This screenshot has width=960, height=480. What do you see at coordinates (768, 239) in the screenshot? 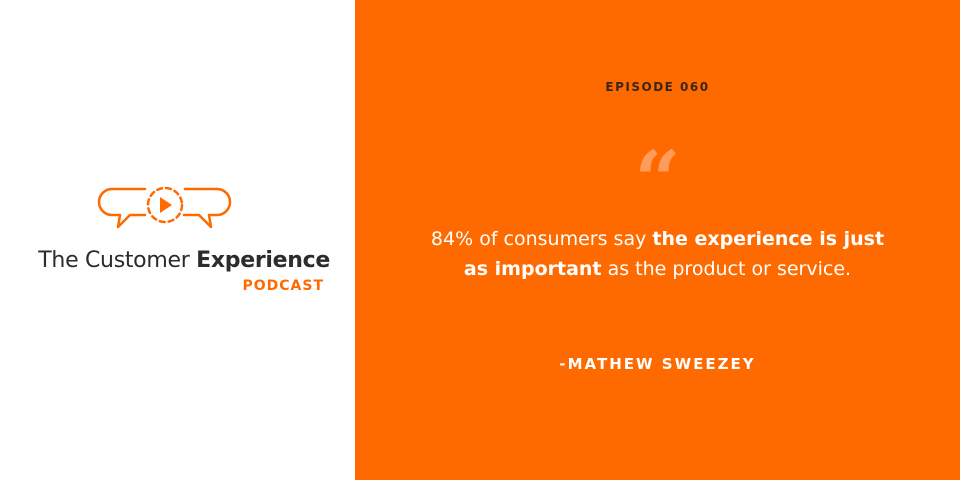
I see `quote-emphasis: the experience is just` at bounding box center [768, 239].